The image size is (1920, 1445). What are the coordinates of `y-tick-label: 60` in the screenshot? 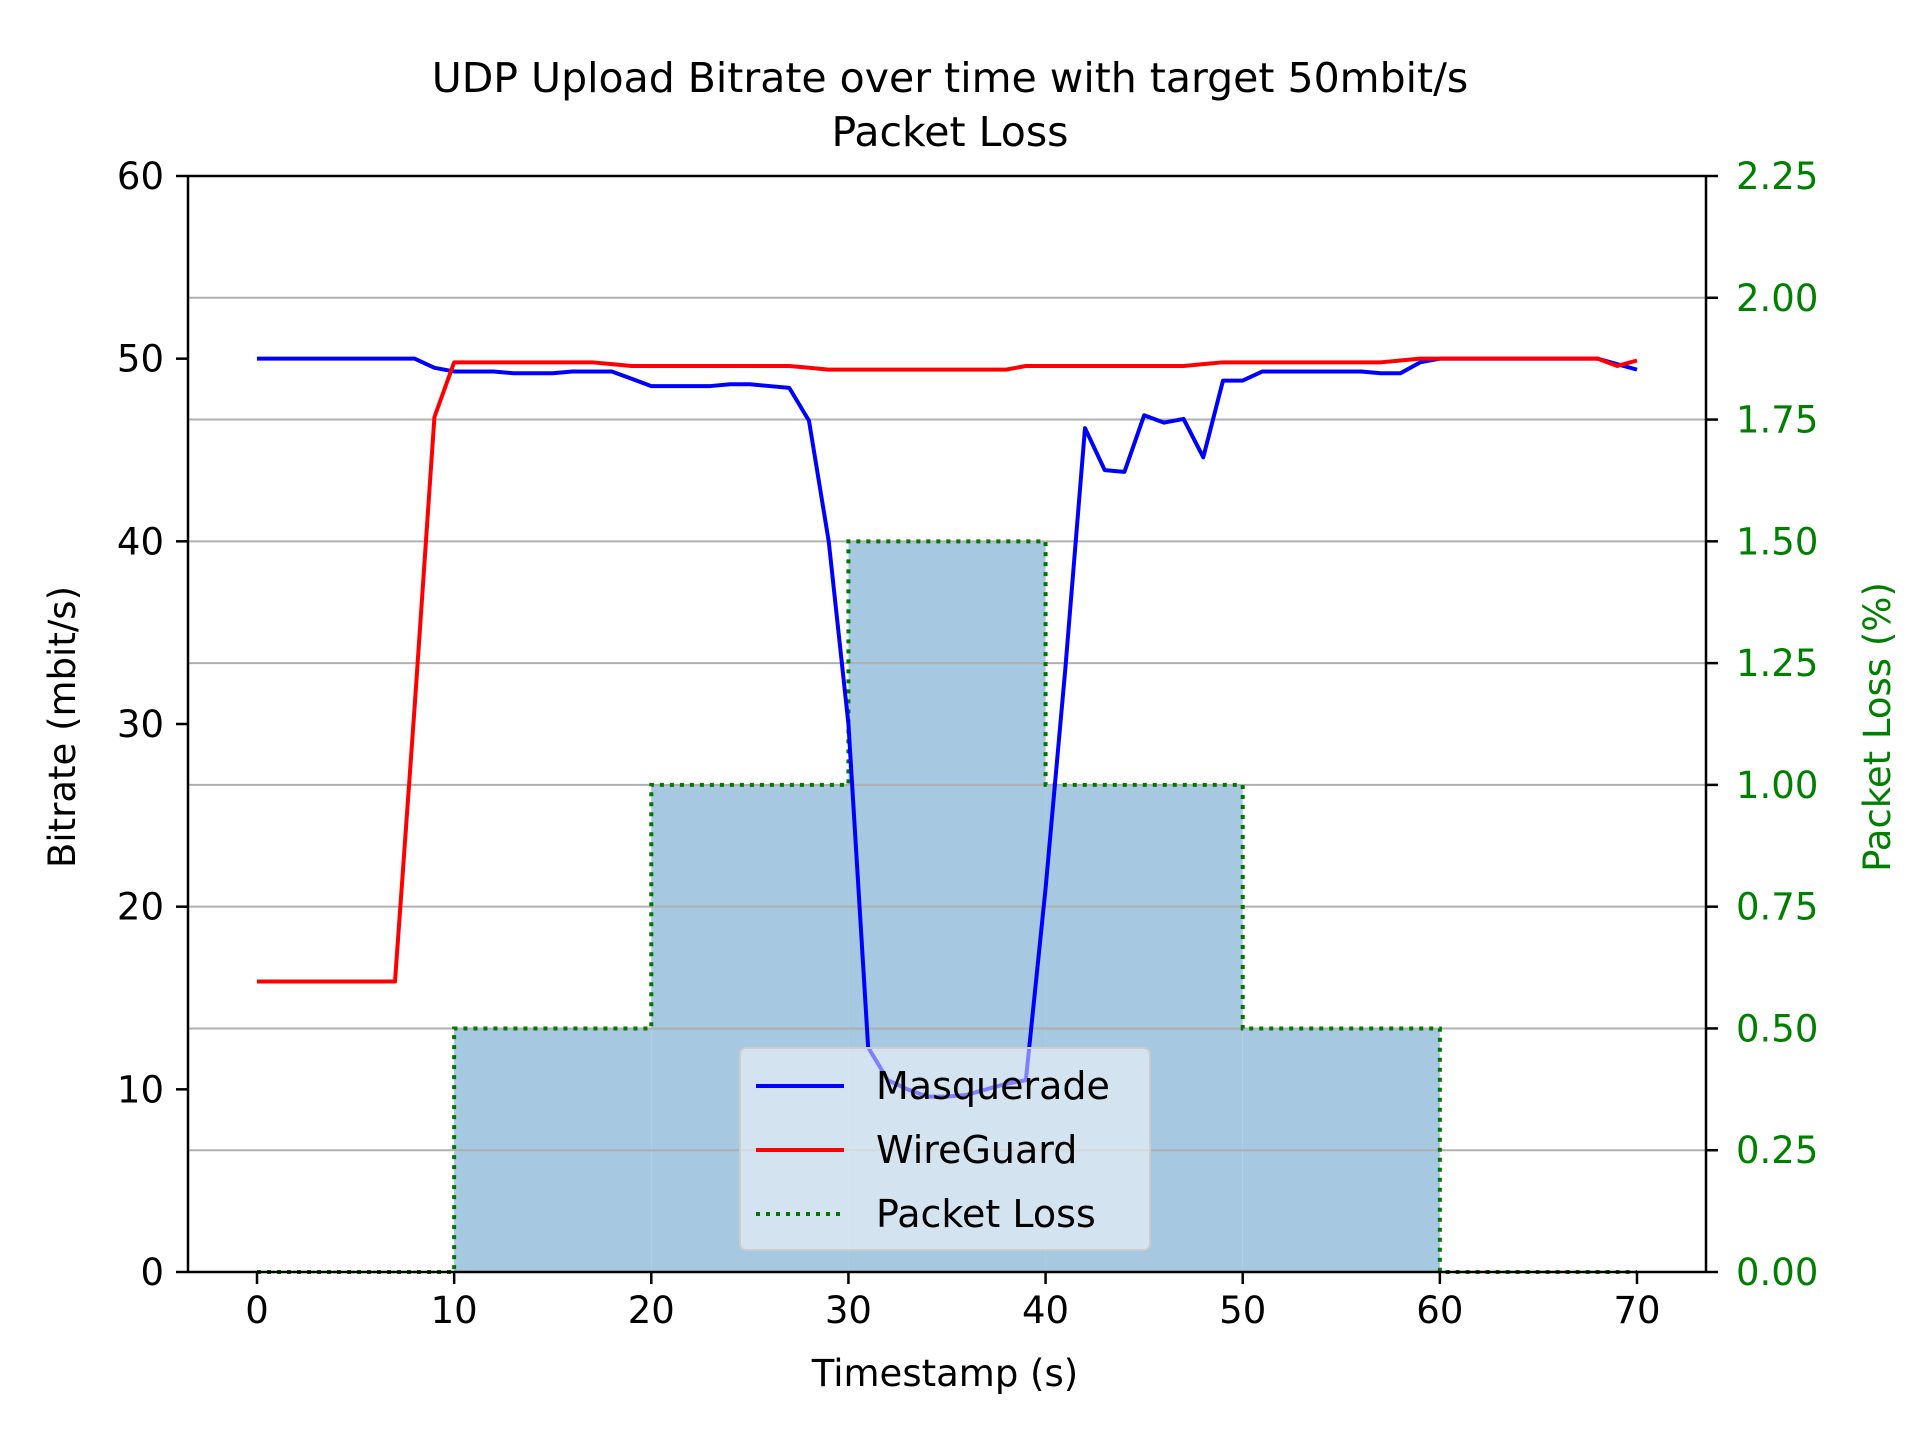 It's located at (140, 176).